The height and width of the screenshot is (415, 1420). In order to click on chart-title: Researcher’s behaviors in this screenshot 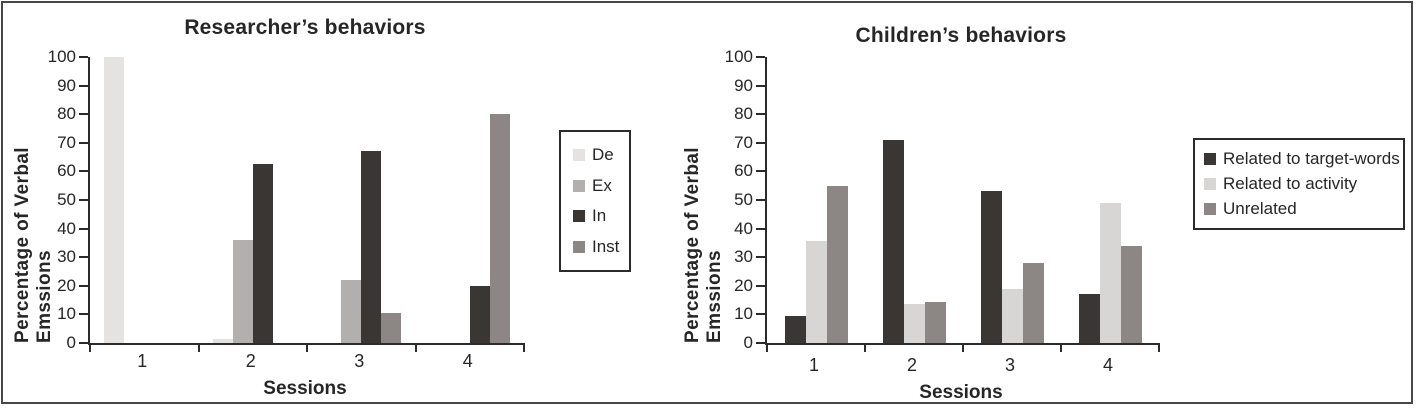, I will do `click(305, 27)`.